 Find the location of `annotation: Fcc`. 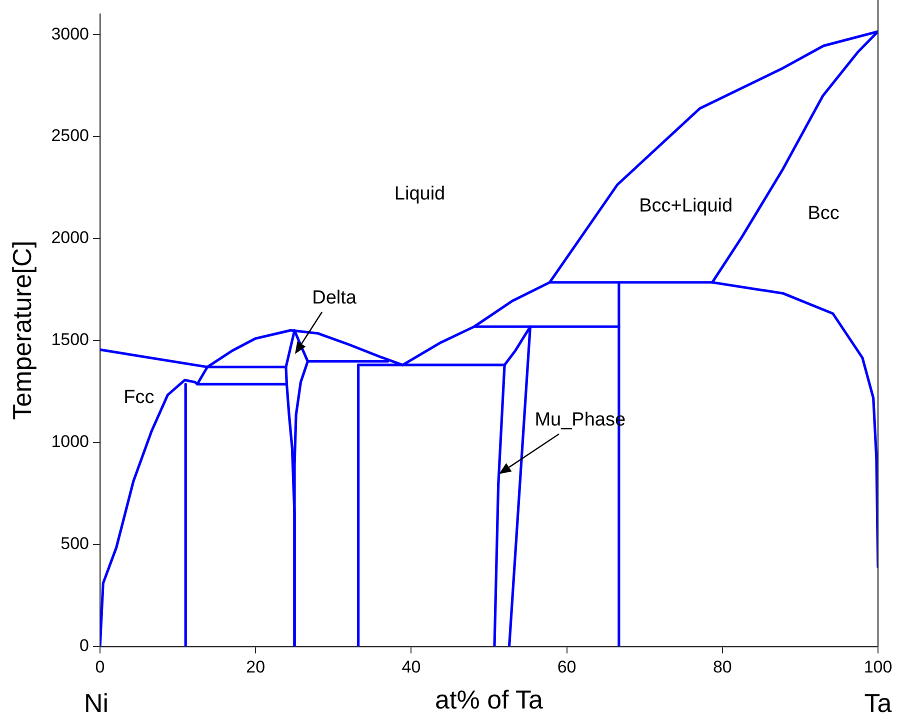

annotation: Fcc is located at coordinates (139, 397).